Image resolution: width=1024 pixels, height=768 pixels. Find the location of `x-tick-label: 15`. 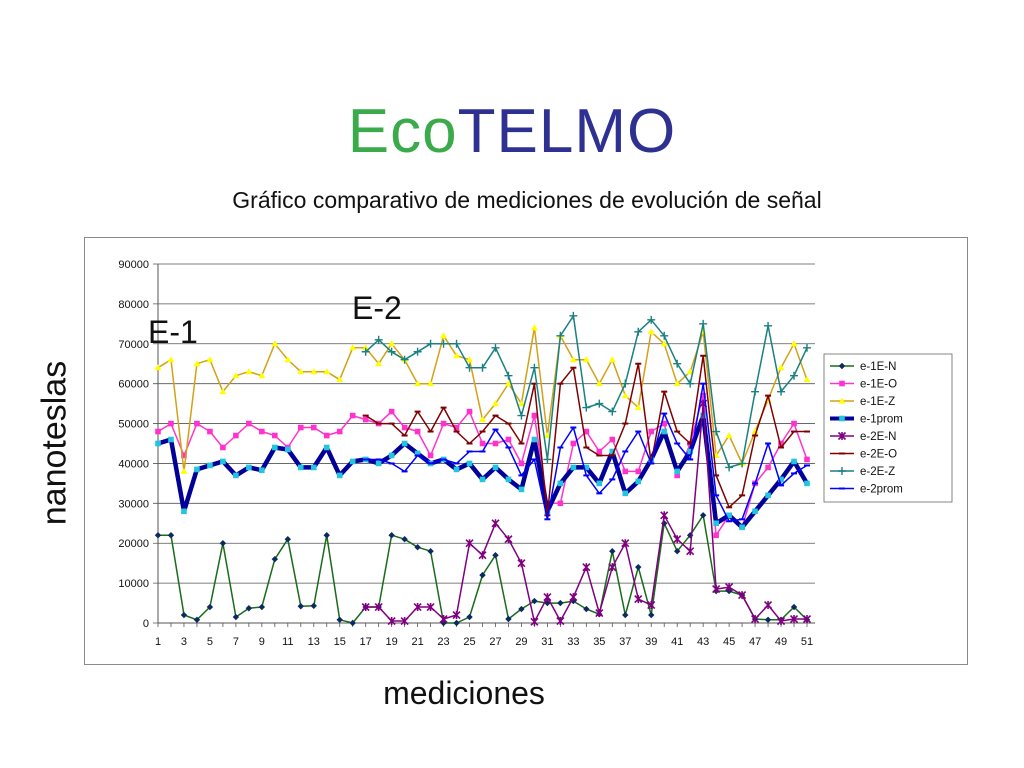

x-tick-label: 15 is located at coordinates (340, 642).